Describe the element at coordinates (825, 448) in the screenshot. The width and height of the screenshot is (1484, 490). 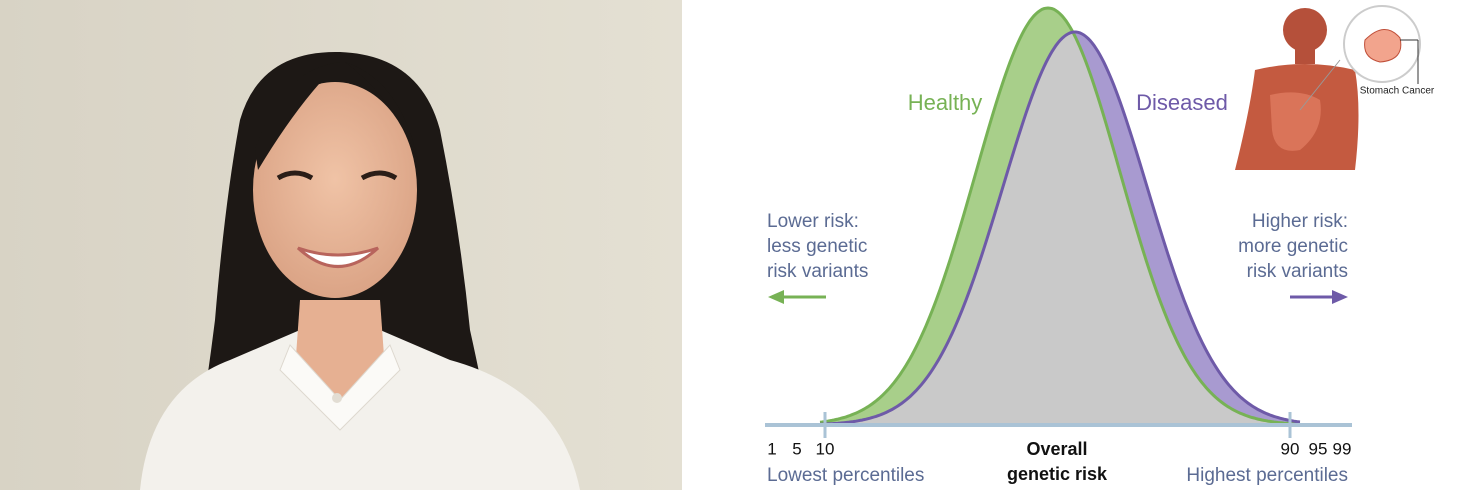
I see `tick-label: 10` at that location.